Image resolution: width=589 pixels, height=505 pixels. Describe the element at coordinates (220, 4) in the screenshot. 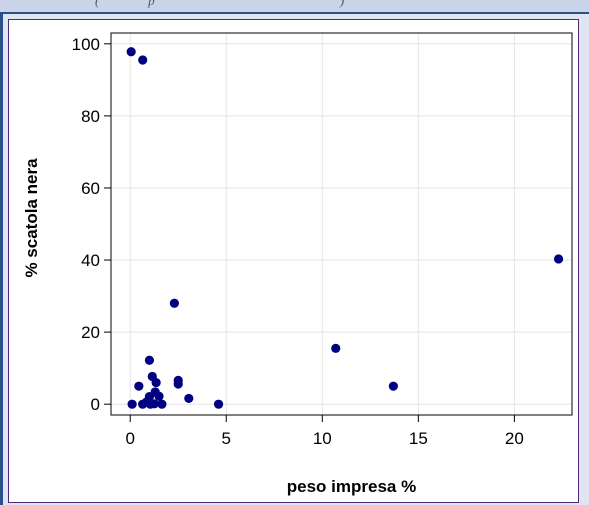

I see `cropped-caption: ( p )` at that location.